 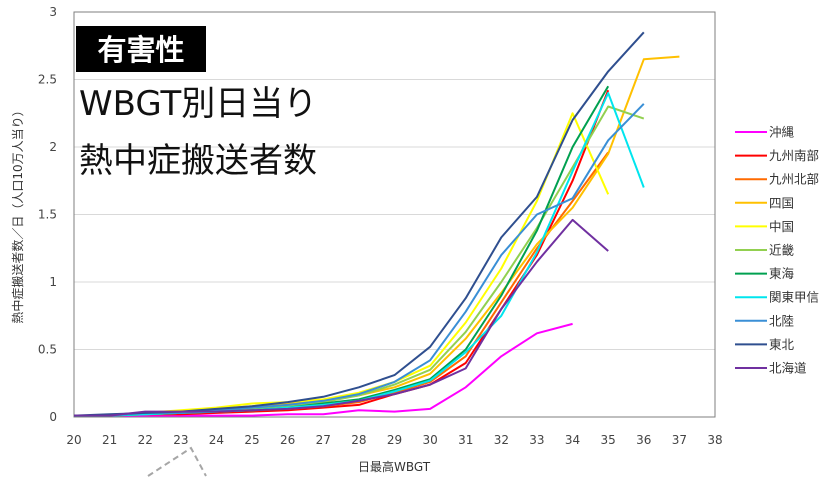 What do you see at coordinates (145, 440) in the screenshot?
I see `x-tick-label: 22` at bounding box center [145, 440].